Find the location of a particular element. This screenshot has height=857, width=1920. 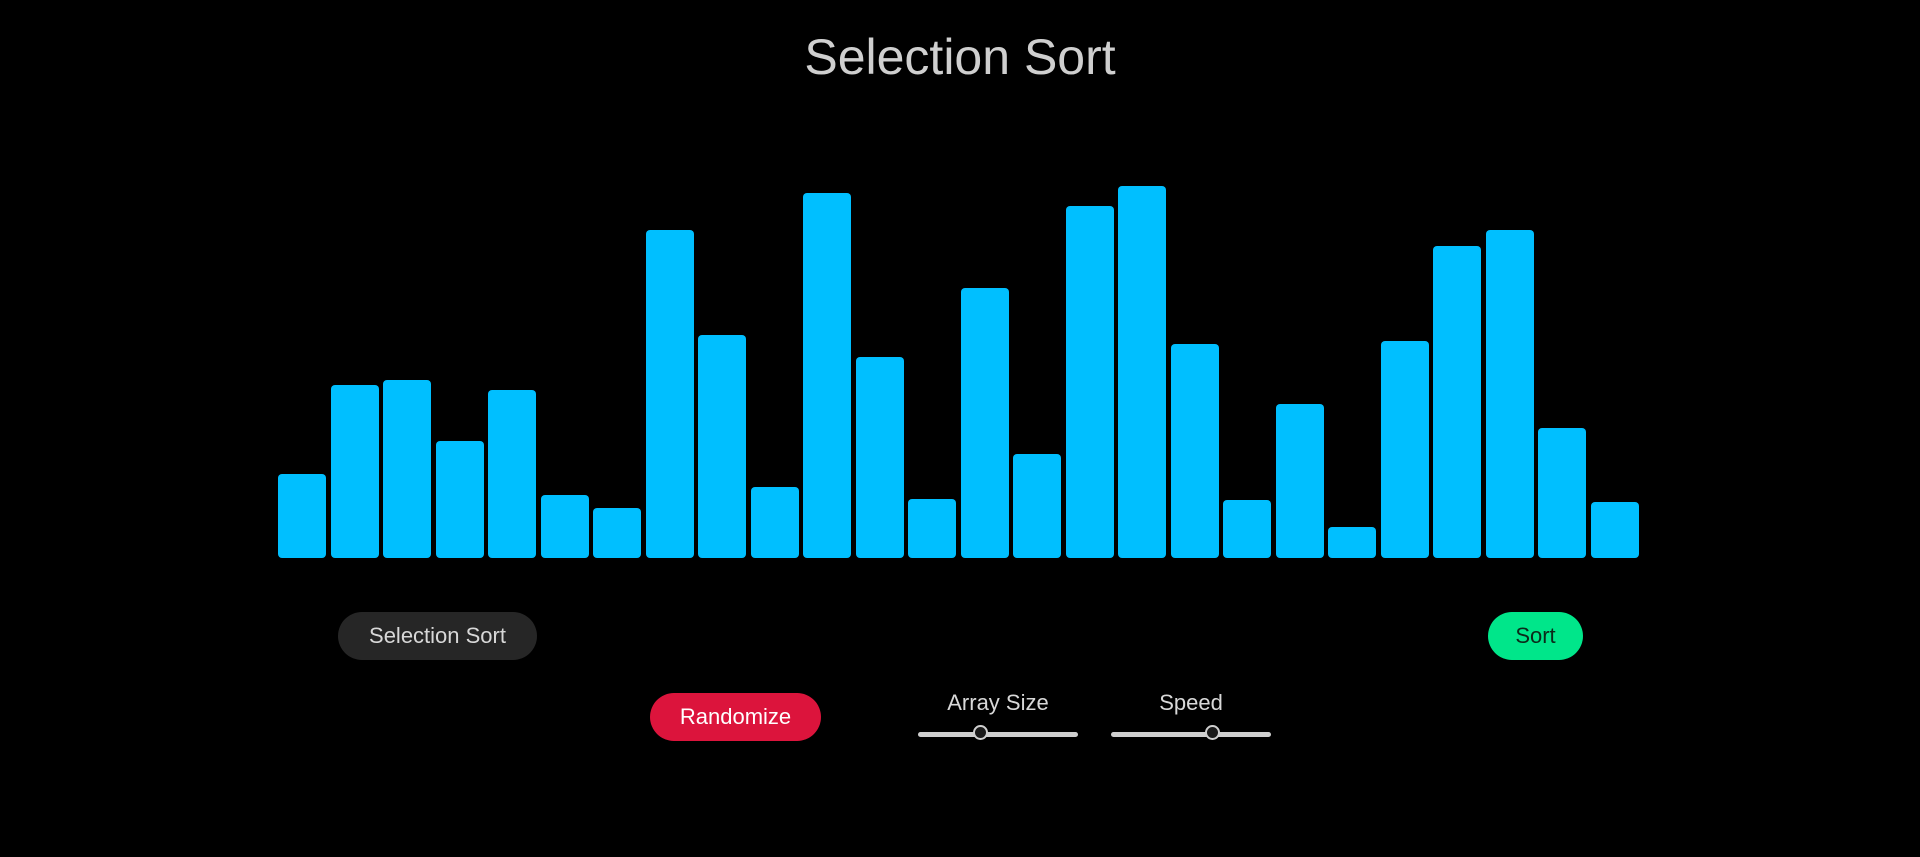

speed-label: Speed is located at coordinates (1191, 702).